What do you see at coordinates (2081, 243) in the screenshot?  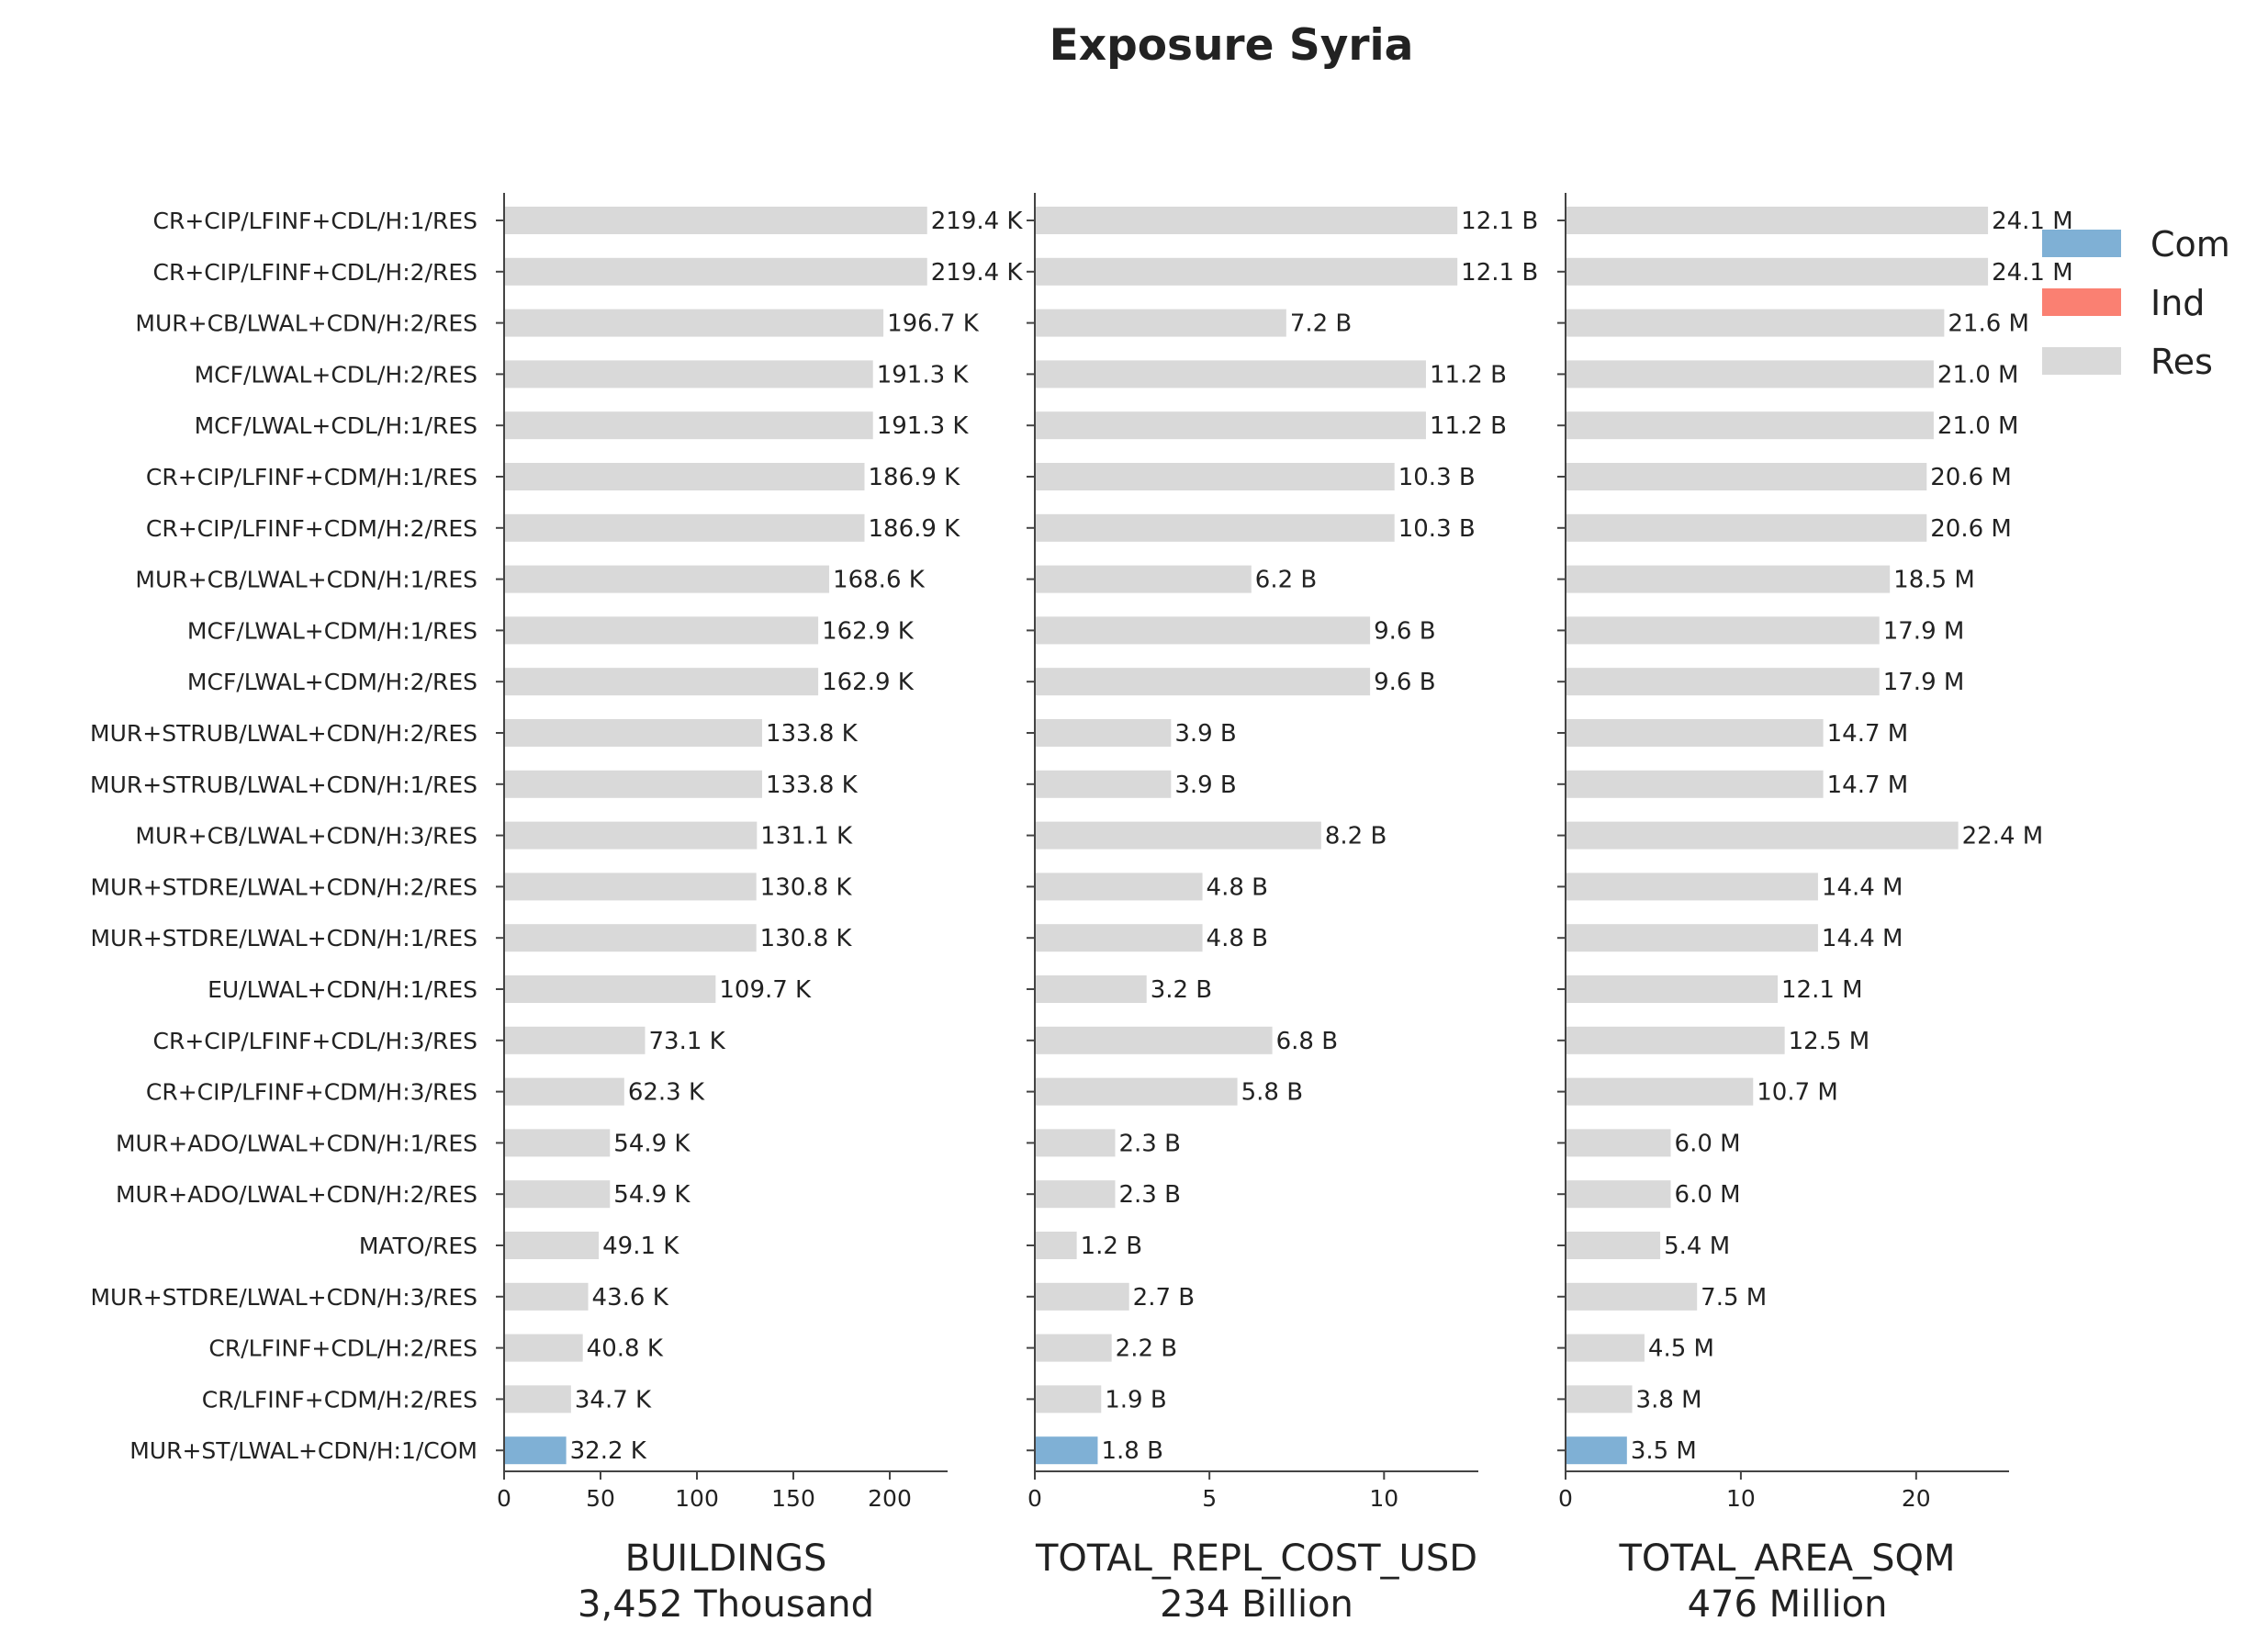 I see `legend-swatch-com` at bounding box center [2081, 243].